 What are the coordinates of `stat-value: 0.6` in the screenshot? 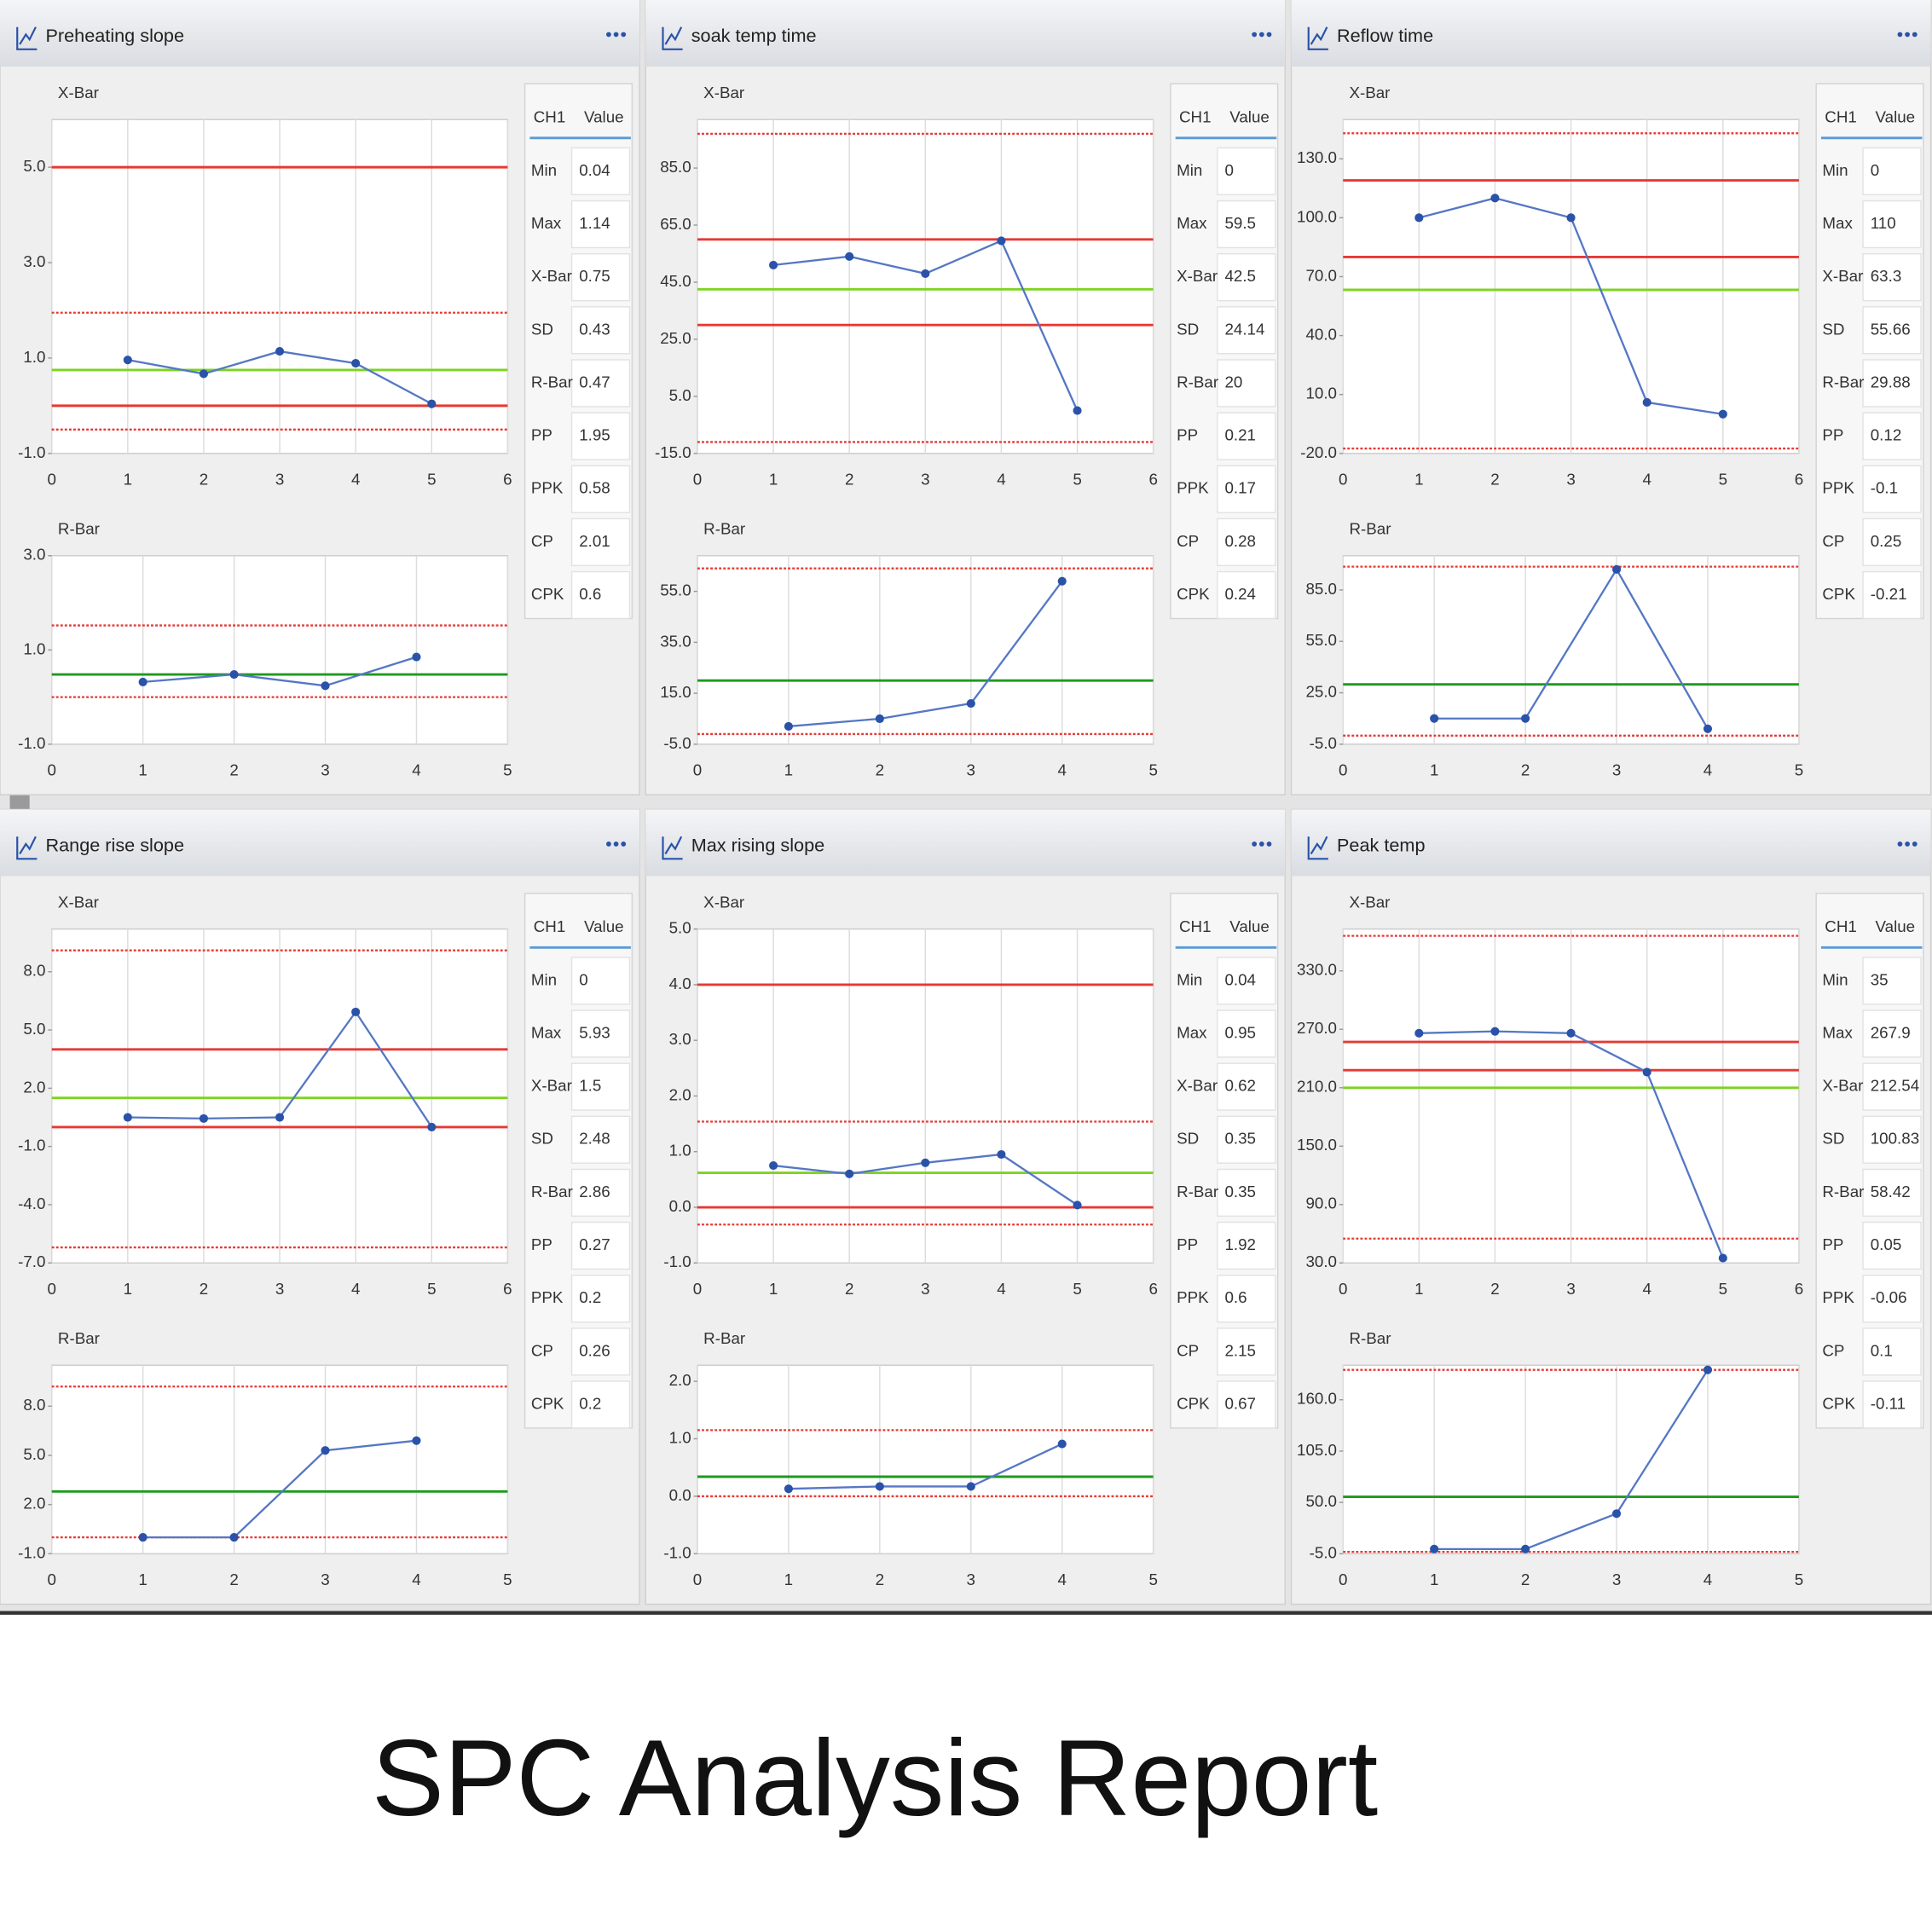 It's located at (1235, 1297).